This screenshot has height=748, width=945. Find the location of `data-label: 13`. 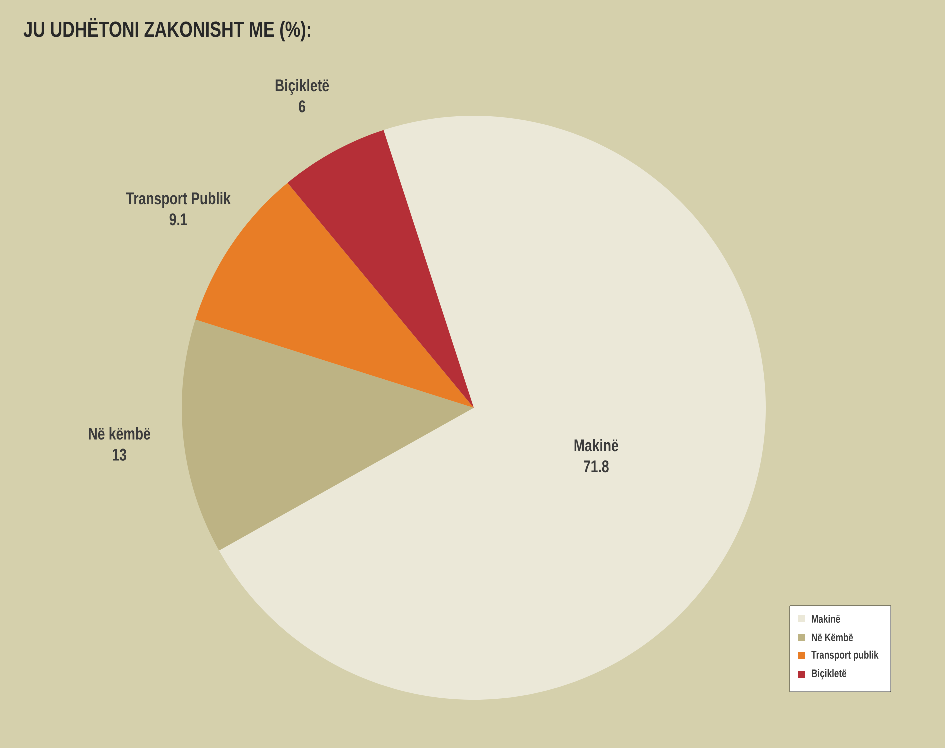

data-label: 13 is located at coordinates (119, 454).